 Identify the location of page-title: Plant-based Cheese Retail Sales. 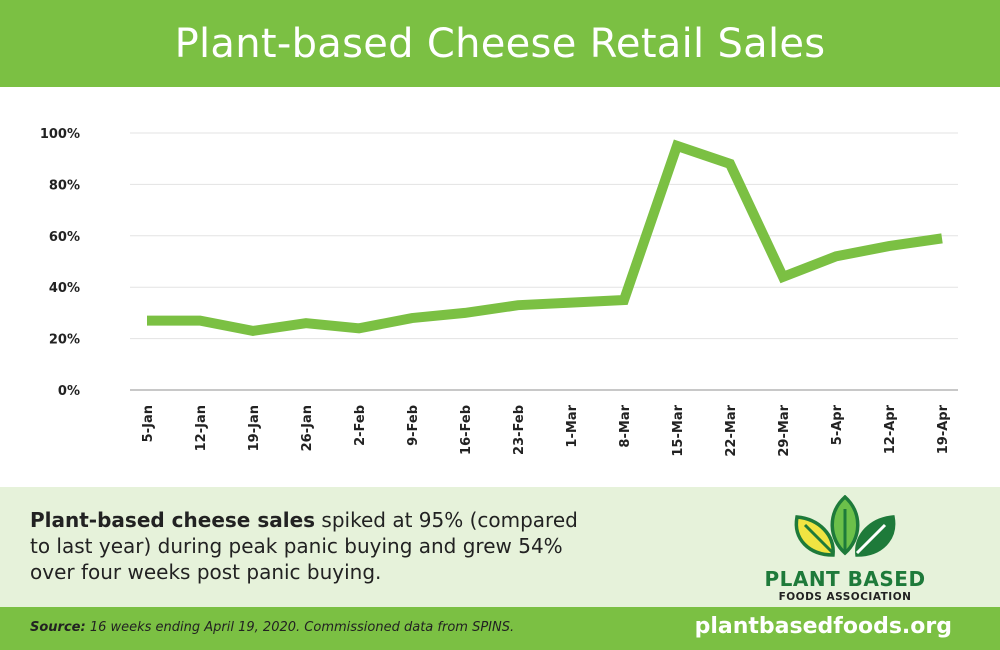
(500, 43).